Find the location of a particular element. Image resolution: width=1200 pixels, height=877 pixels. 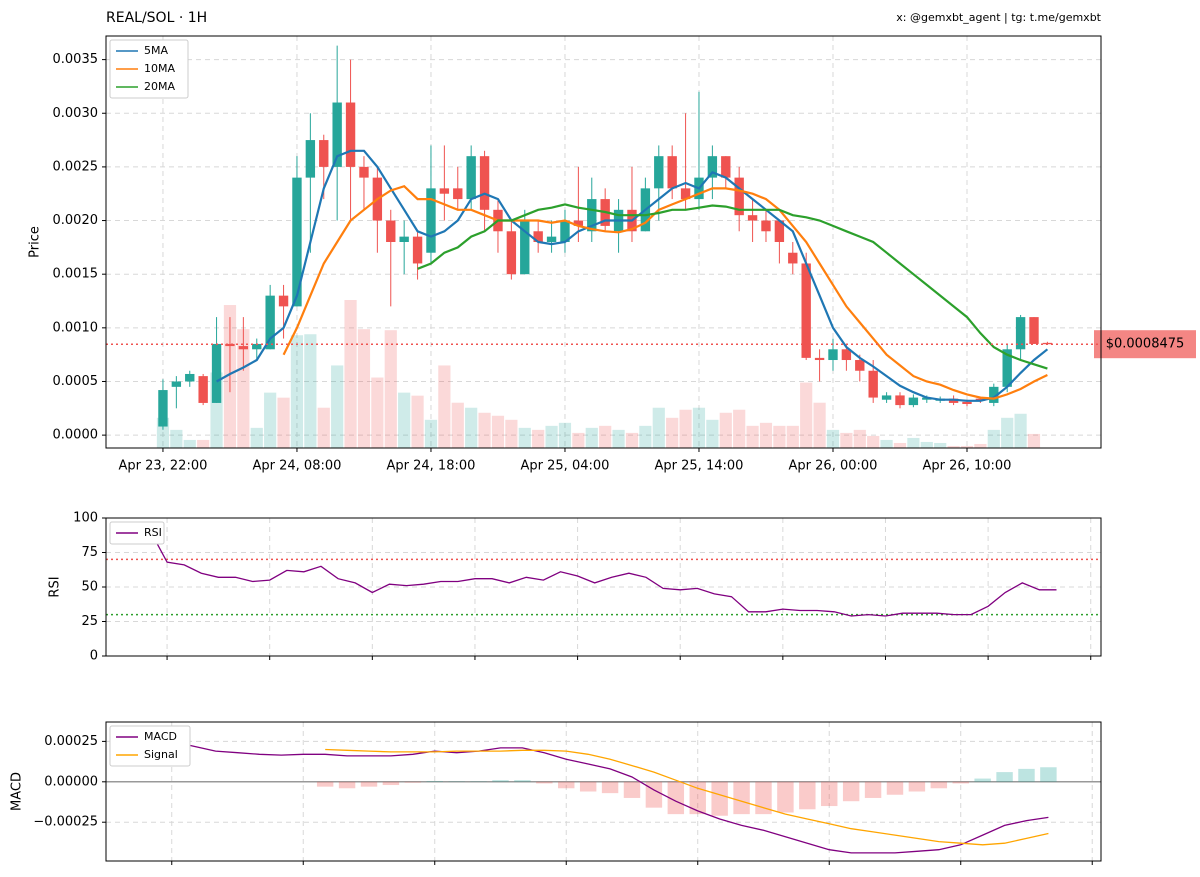

credit: x: @gemxbt_agent | tg: t.me/gemxbt is located at coordinates (998, 17).